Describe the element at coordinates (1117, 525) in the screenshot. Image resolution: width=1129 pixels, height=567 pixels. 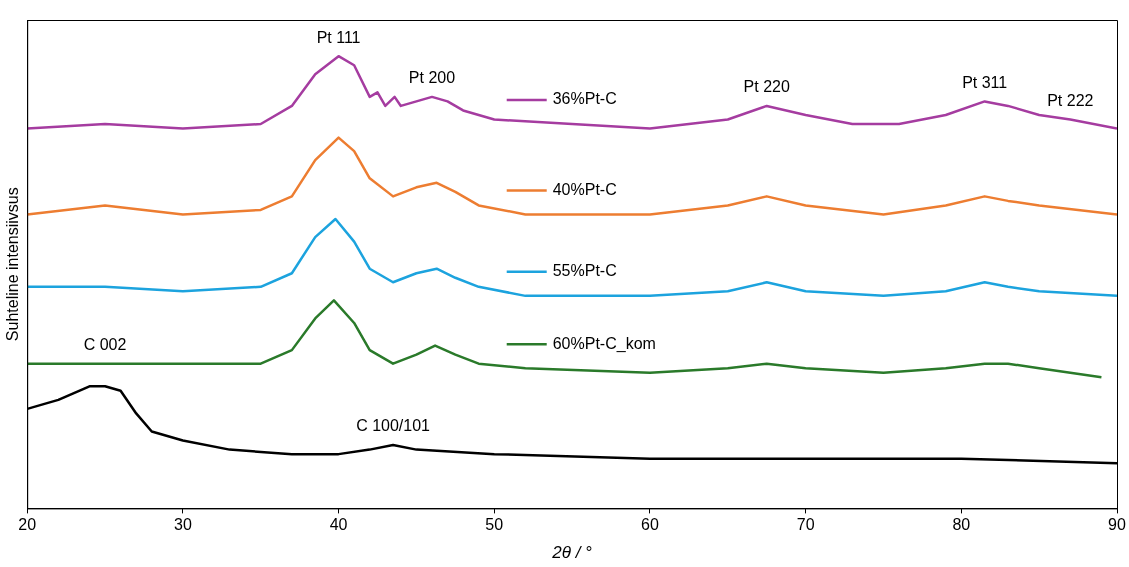
I see `x-tick-label: 90` at that location.